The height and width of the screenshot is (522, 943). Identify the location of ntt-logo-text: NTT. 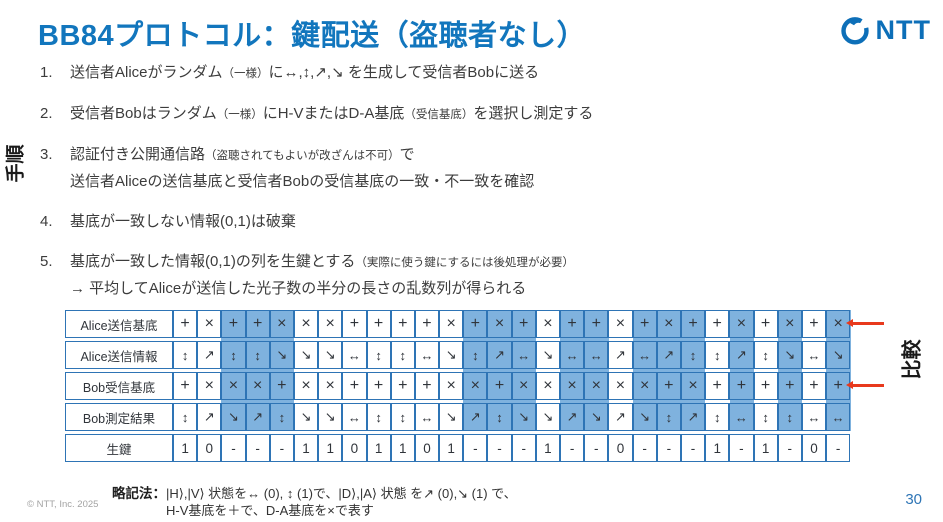
(903, 29).